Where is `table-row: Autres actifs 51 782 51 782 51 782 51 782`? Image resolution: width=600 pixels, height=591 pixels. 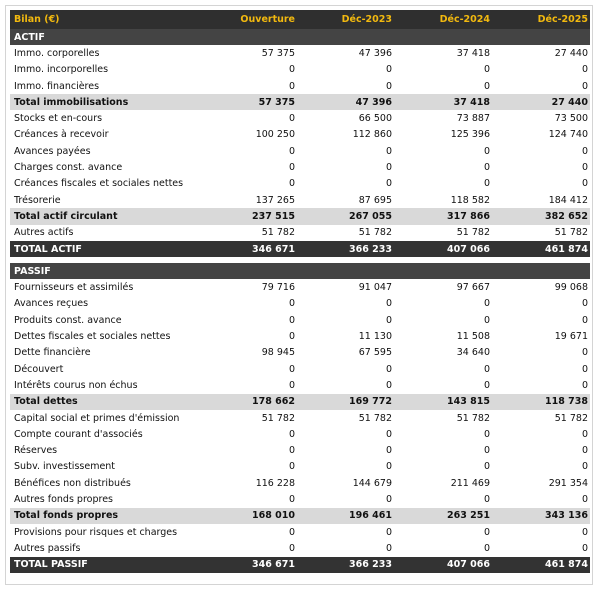
table-row: Autres actifs 51 782 51 782 51 782 51 782 is located at coordinates (300, 233).